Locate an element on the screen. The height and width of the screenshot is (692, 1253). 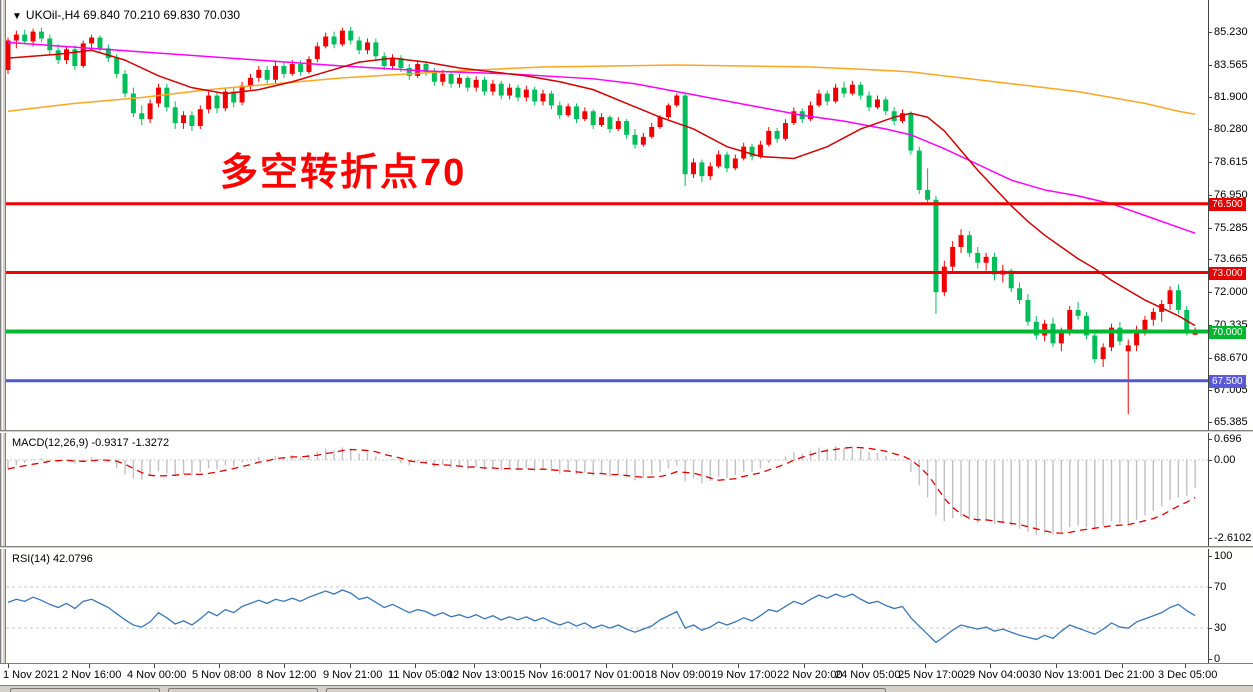
price-label: 75.285 is located at coordinates (1231, 227).